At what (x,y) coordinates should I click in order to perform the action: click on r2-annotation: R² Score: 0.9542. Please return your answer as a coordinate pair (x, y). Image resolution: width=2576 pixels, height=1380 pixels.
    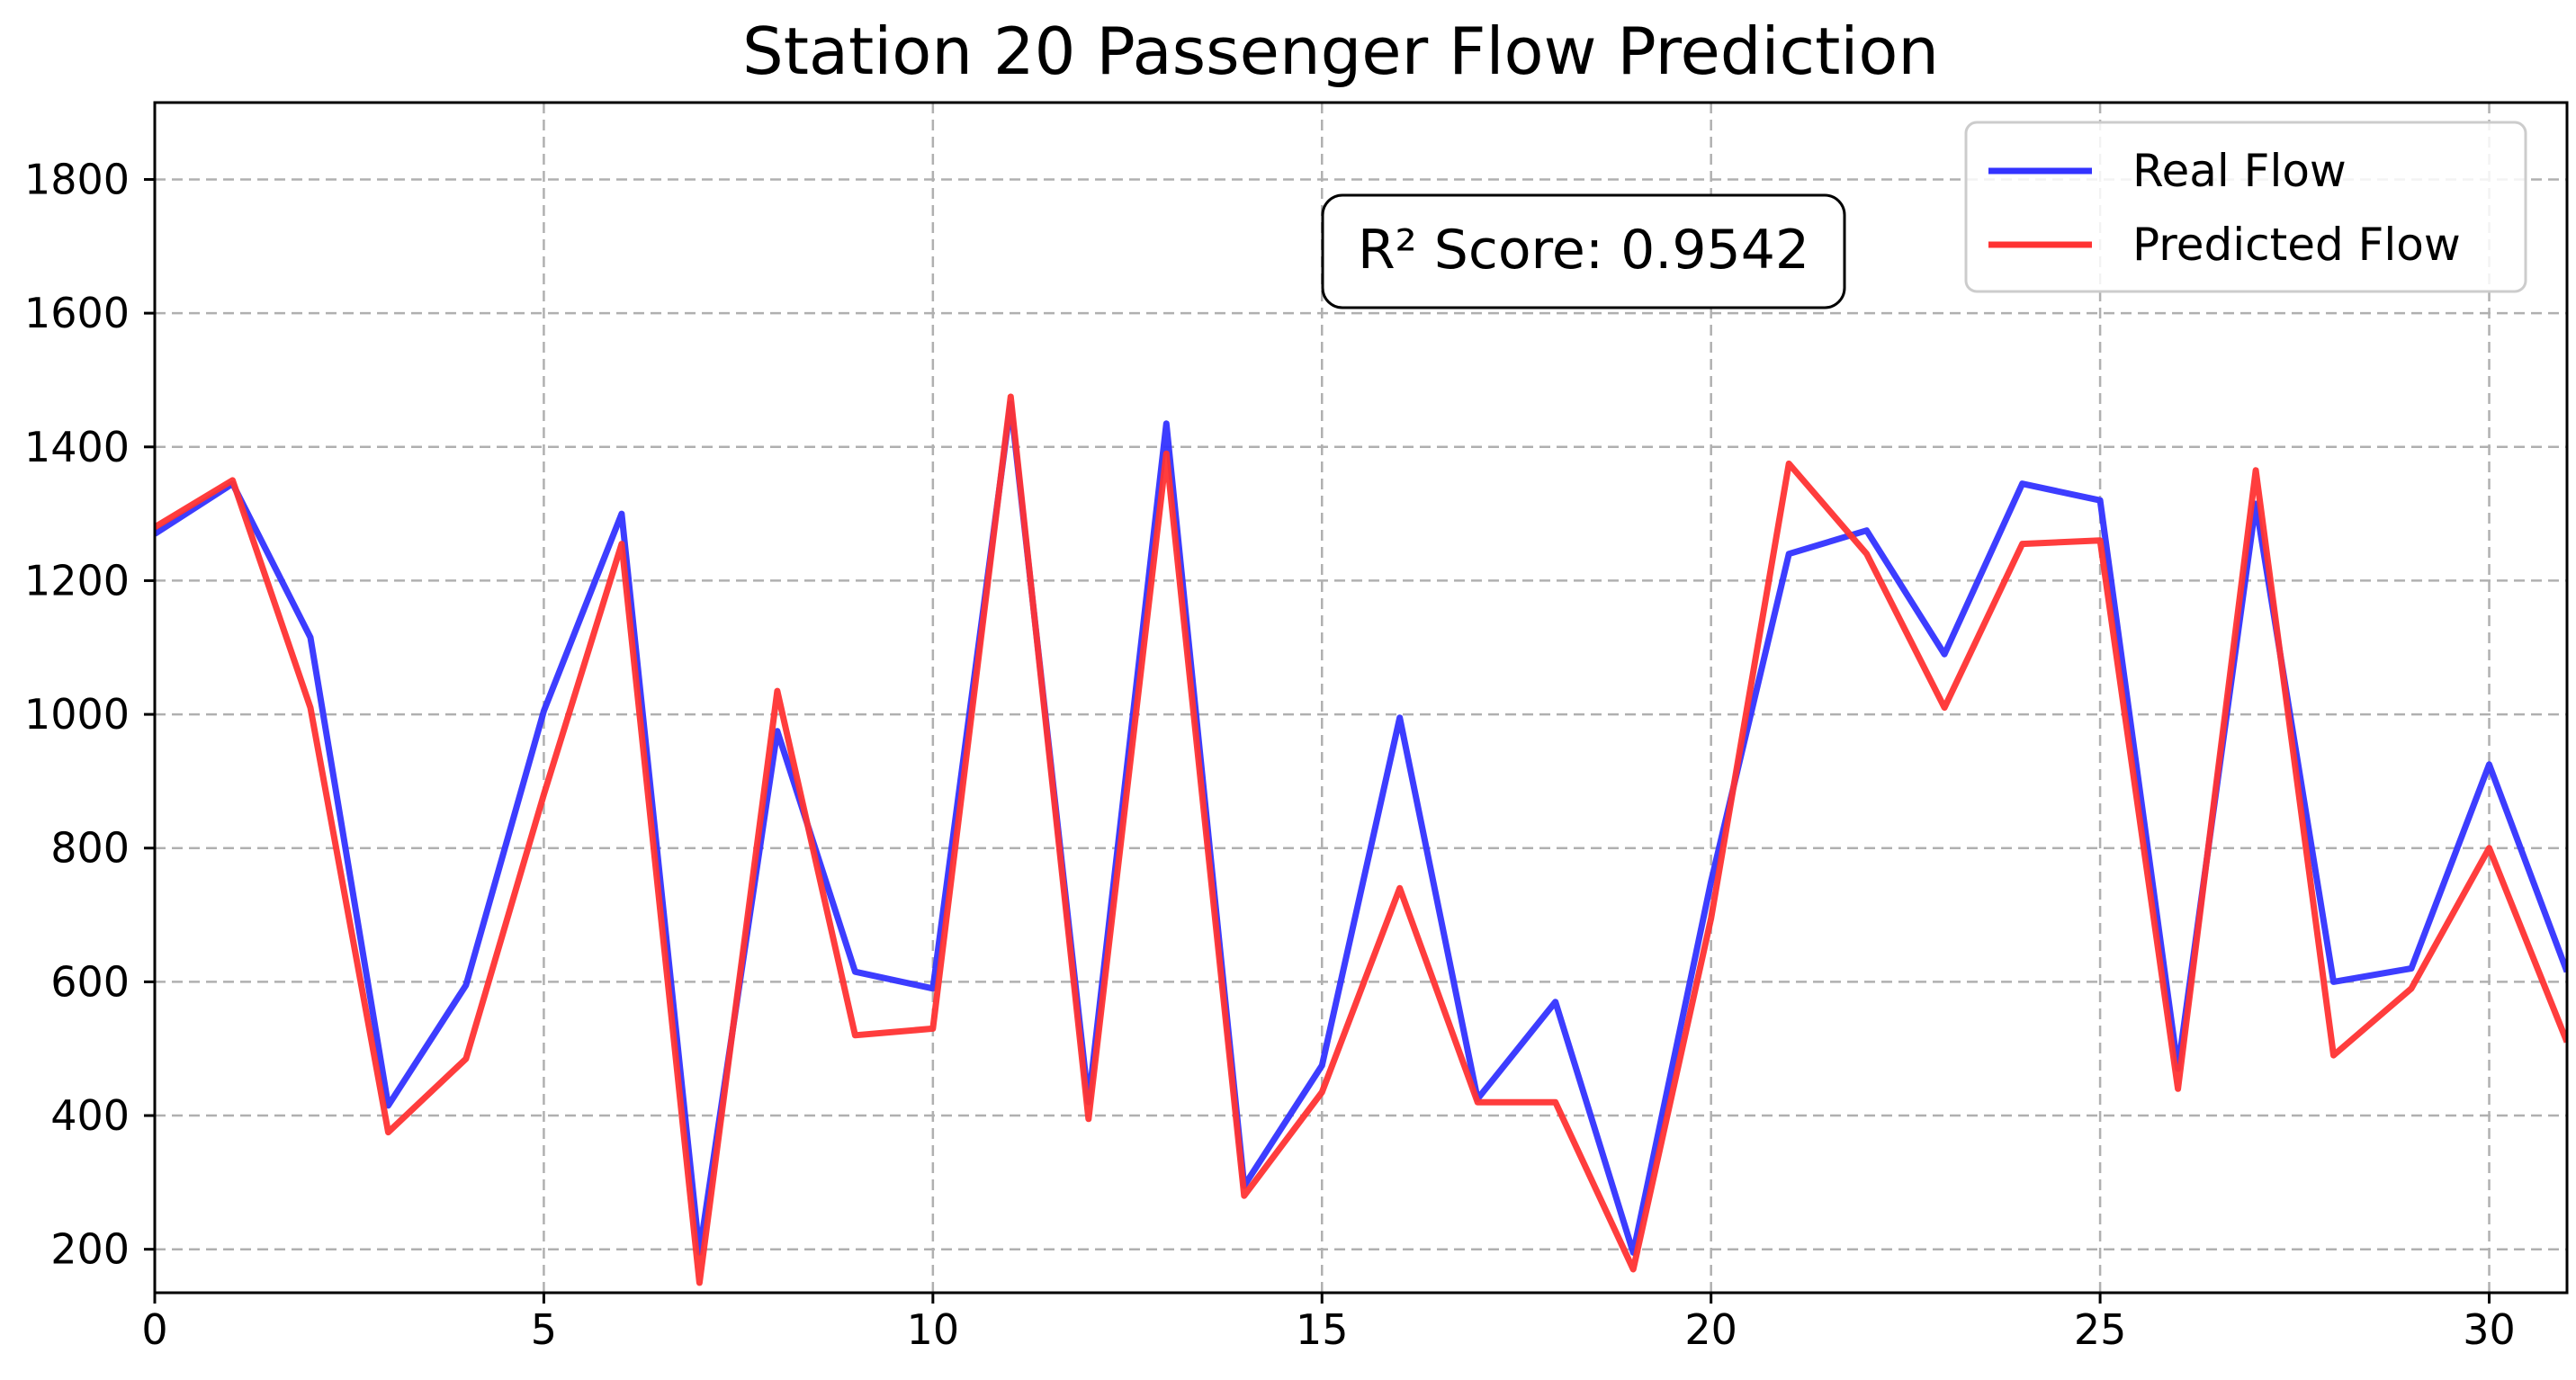
    Looking at the image, I should click on (1584, 251).